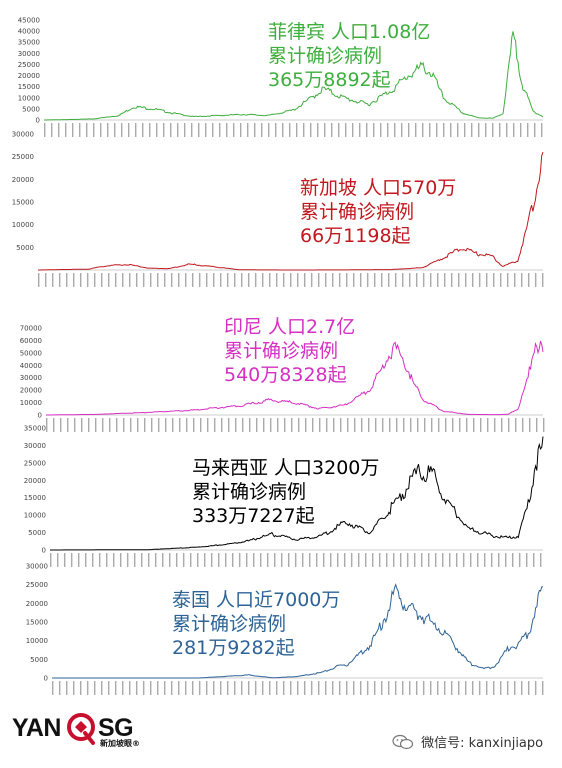 Image resolution: width=562 pixels, height=768 pixels. I want to click on annotation-line: 365万8892起, so click(329, 80).